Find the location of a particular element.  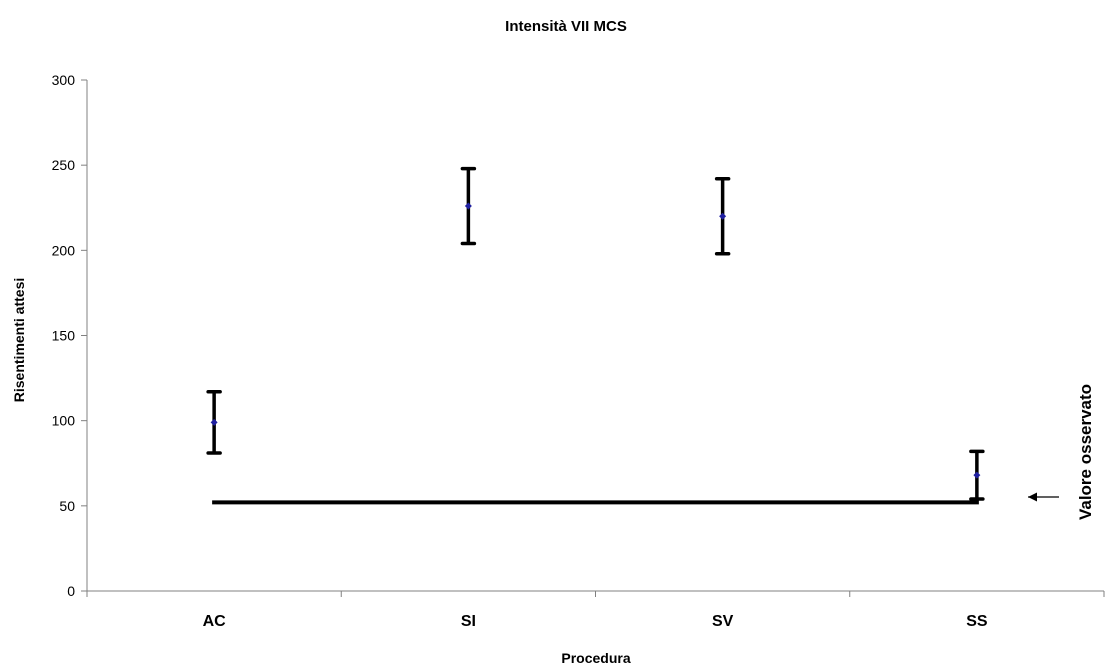

y-tick-label: 50 is located at coordinates (67, 506).